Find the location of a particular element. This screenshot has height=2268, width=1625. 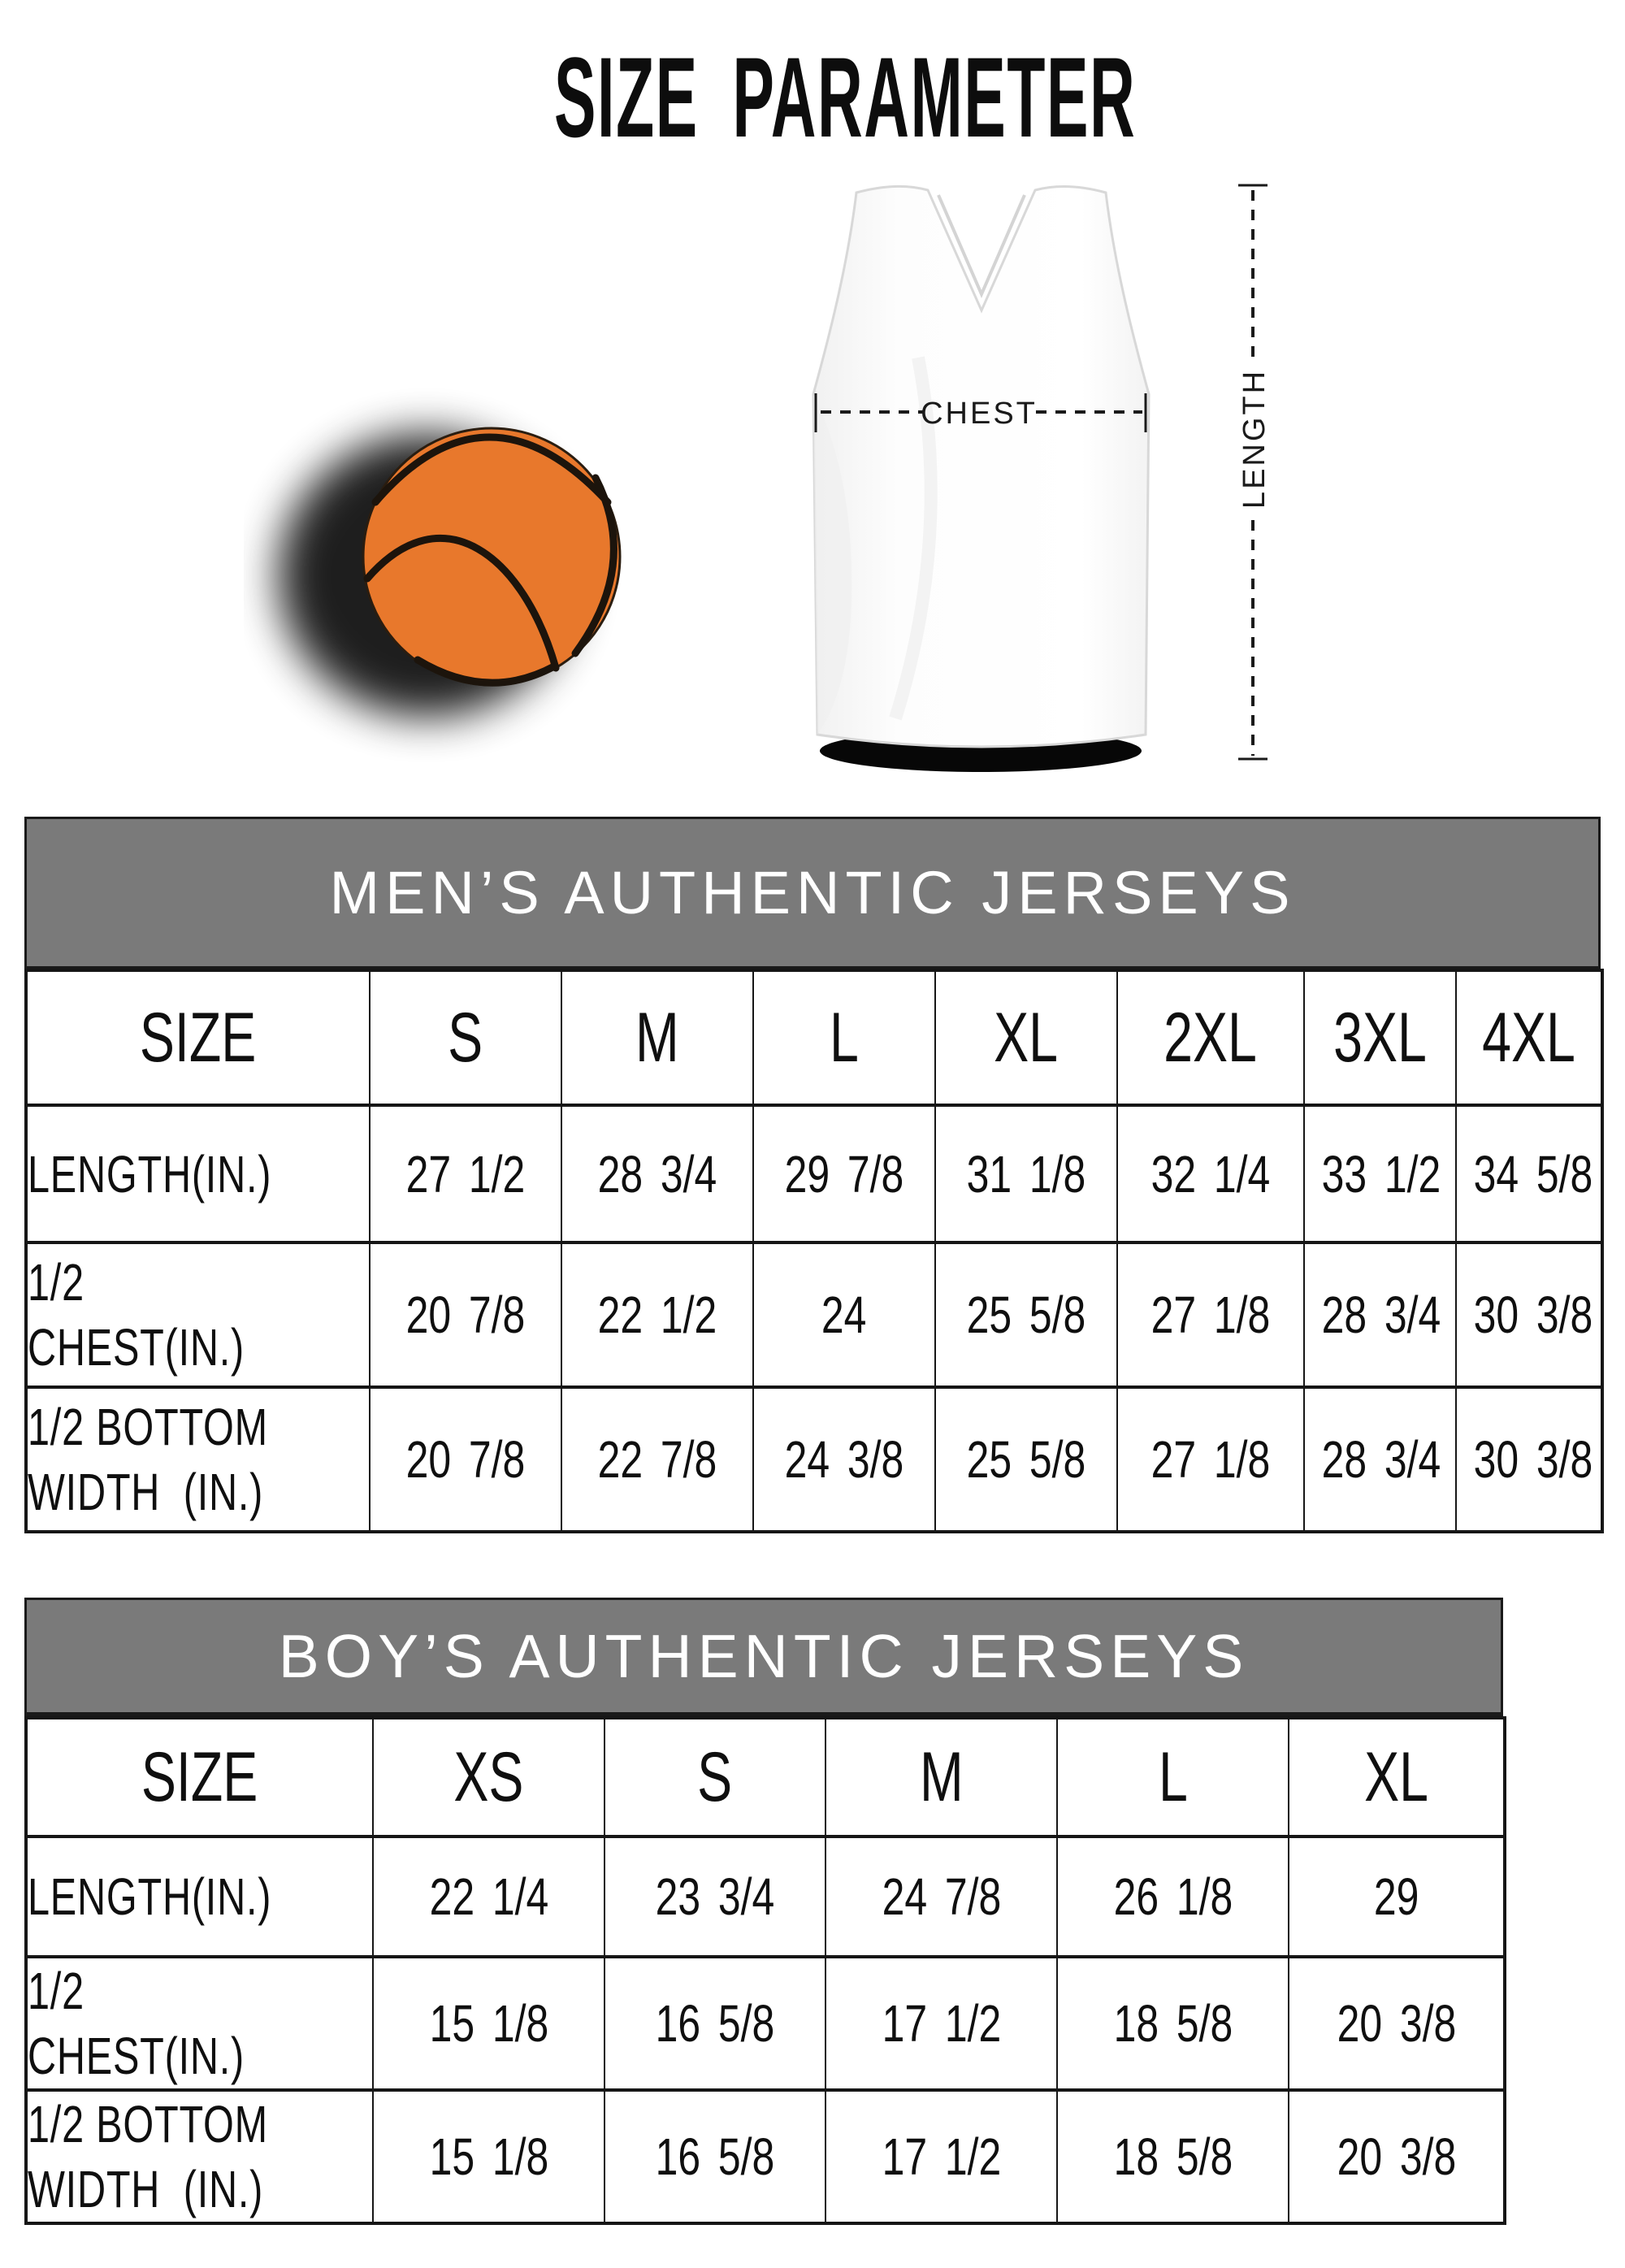

cell-value: 22 7/8 is located at coordinates (657, 1459).